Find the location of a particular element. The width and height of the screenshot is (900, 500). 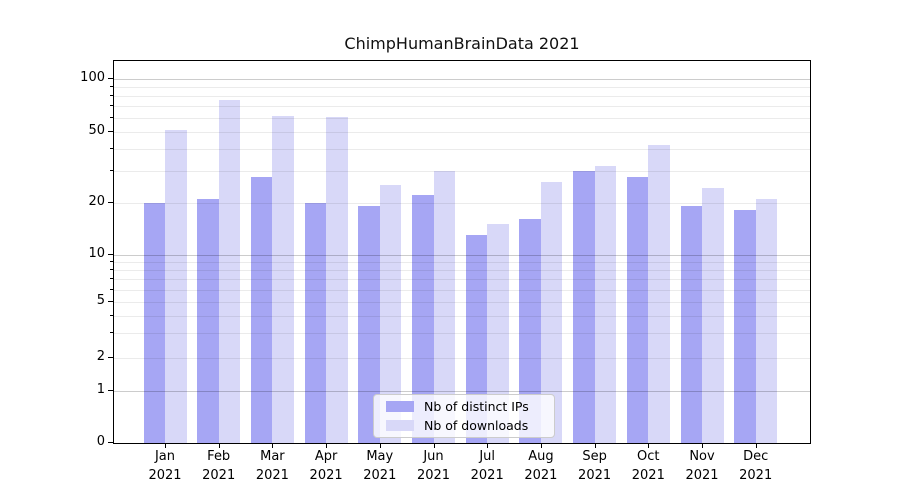

legend-label-downloads: Nb of downloads is located at coordinates (476, 425).